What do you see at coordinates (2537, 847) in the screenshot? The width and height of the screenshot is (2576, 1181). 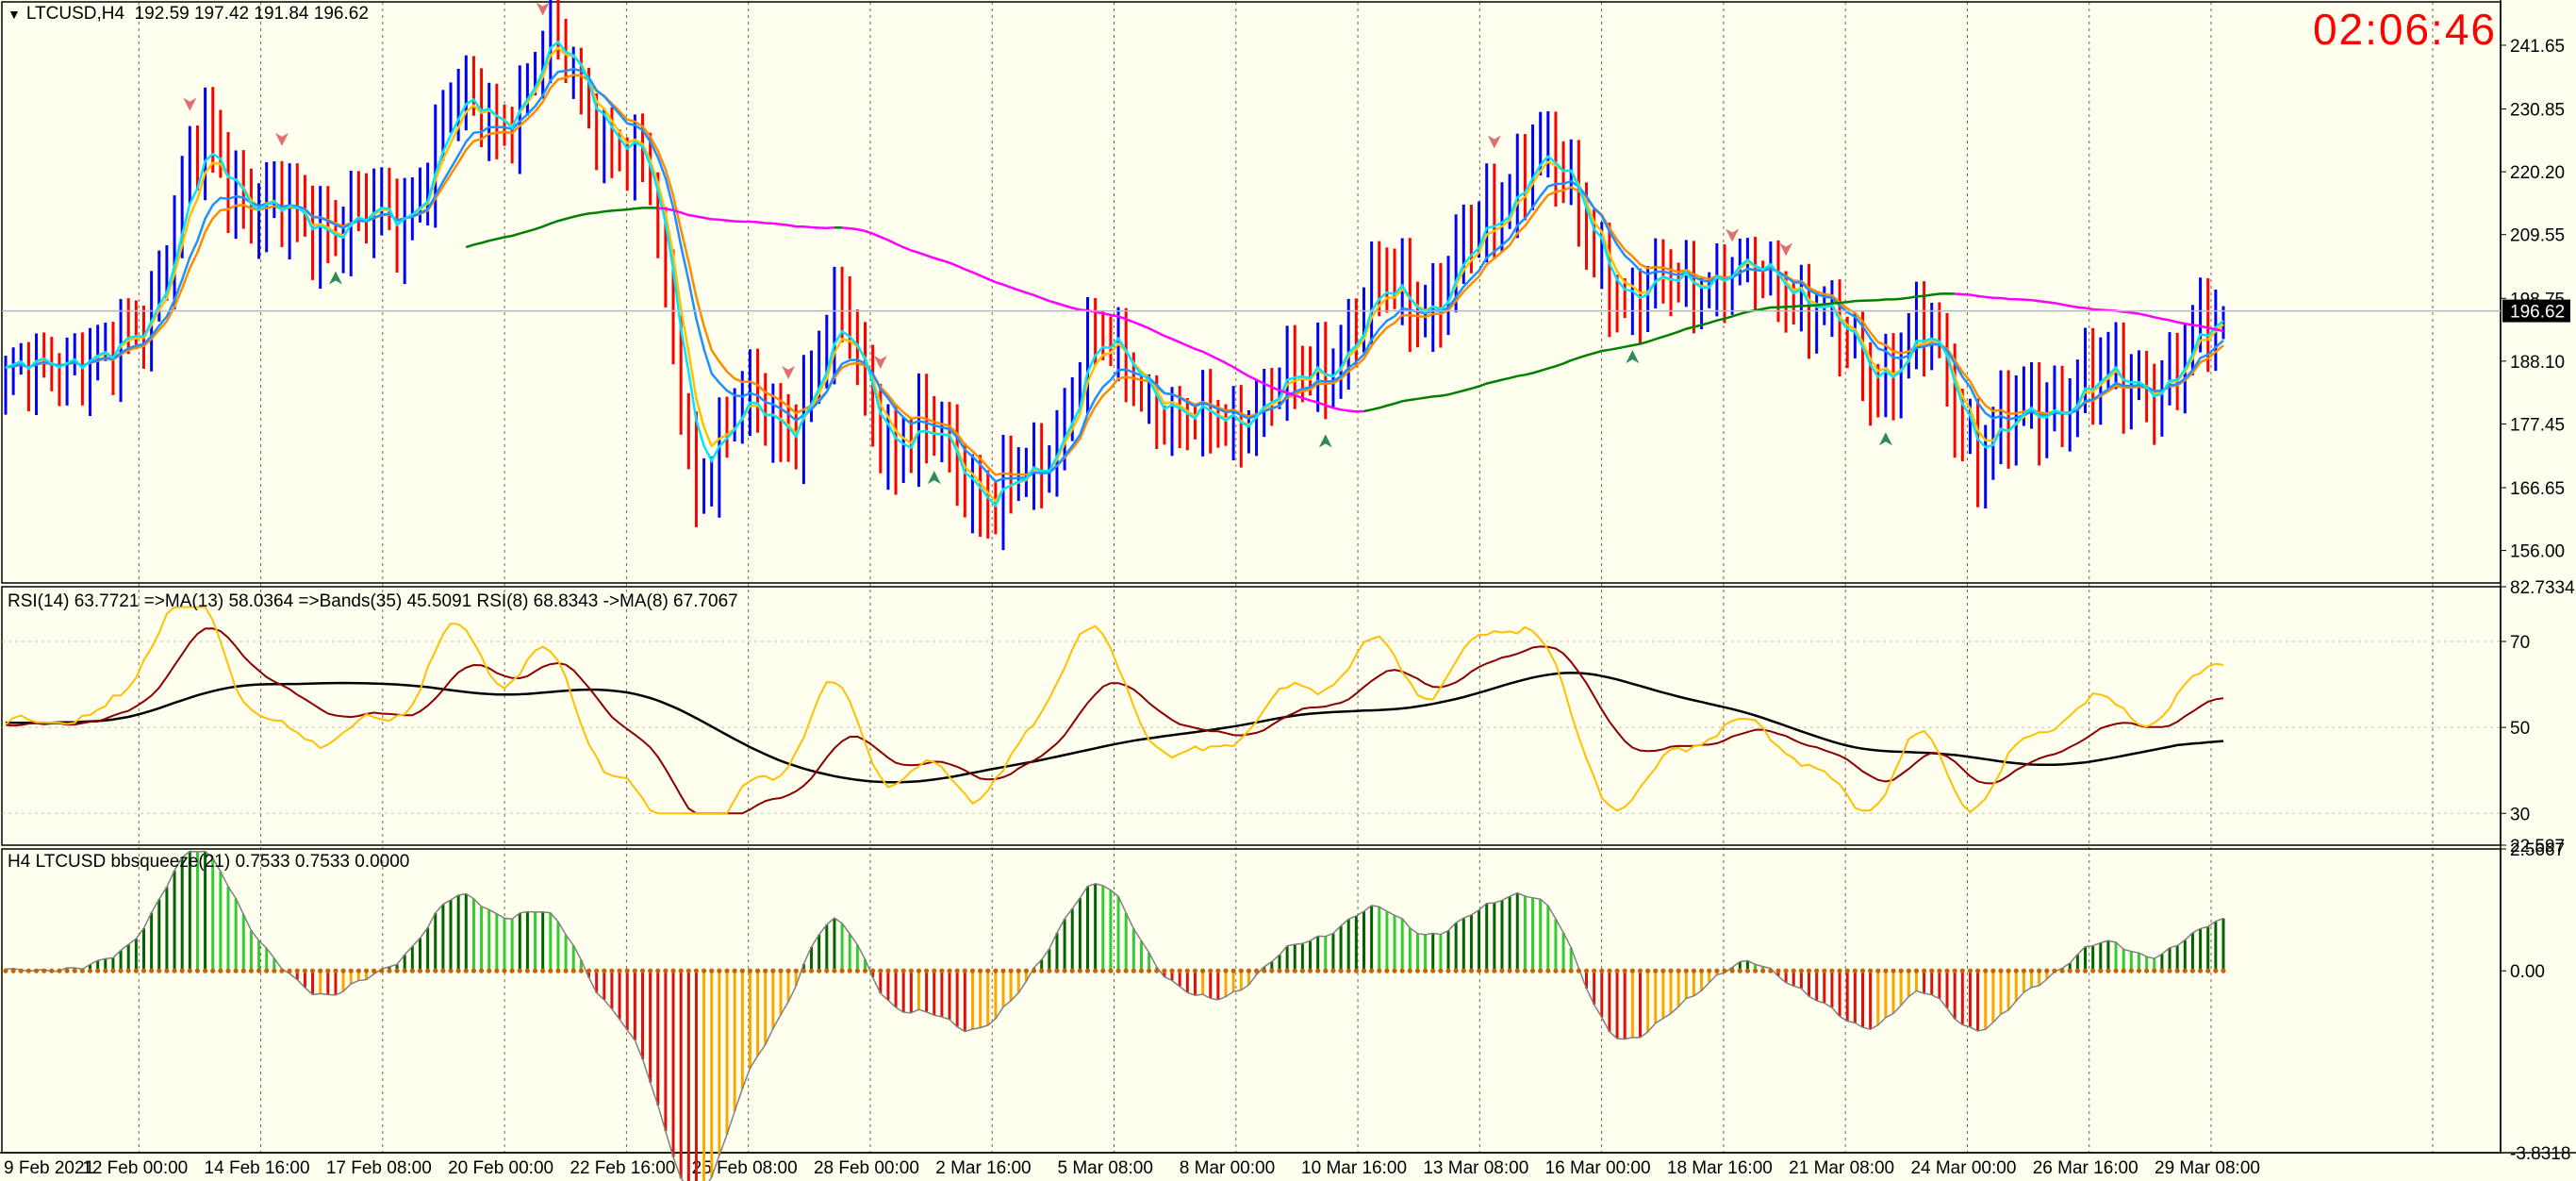 I see `rsi-axis-label: 22.597` at bounding box center [2537, 847].